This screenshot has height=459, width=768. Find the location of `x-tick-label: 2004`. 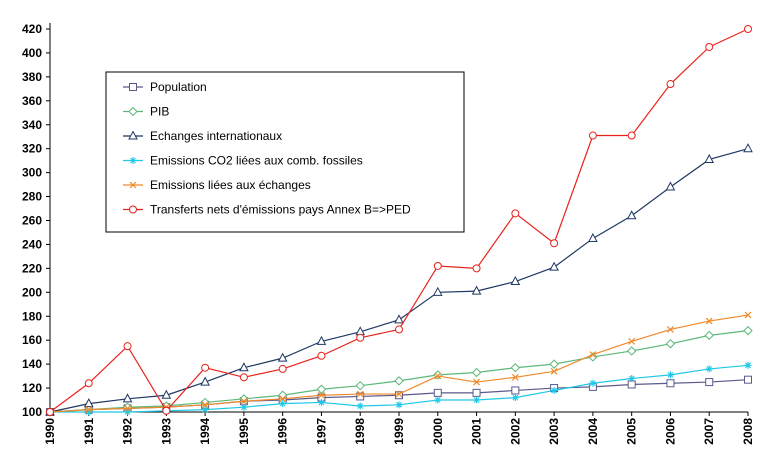

x-tick-label: 2004 is located at coordinates (593, 431).